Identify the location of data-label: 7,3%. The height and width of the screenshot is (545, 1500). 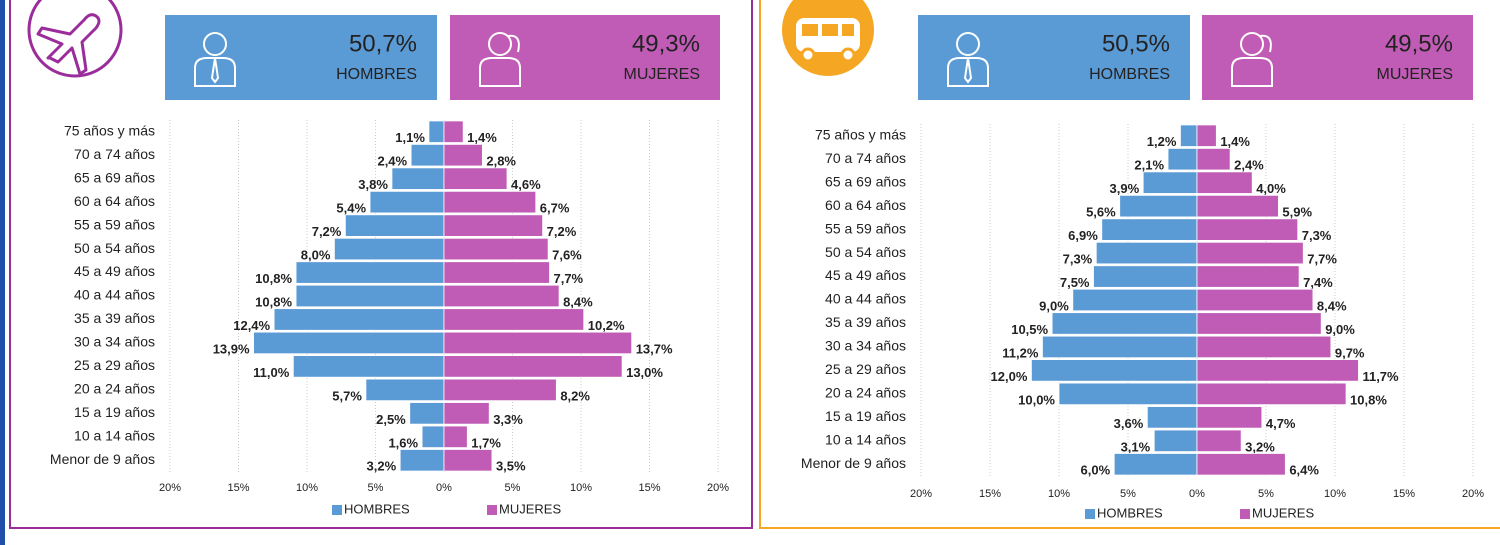
(1078, 259).